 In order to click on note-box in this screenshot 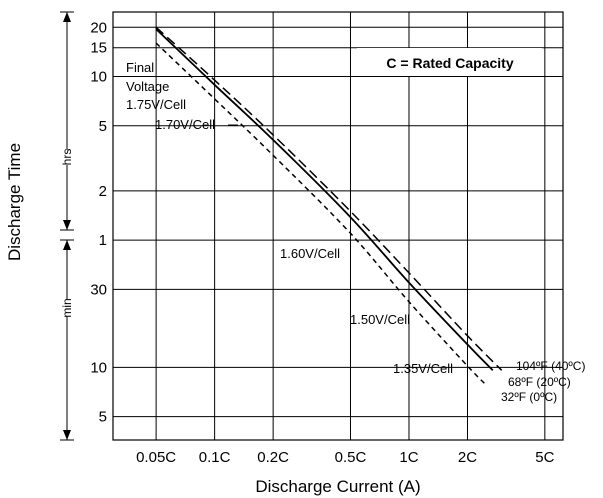, I will do `click(449, 62)`.